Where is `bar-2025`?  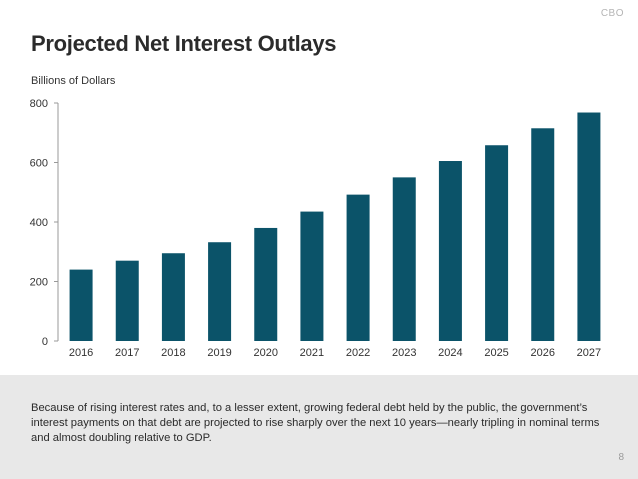
bar-2025 is located at coordinates (497, 243).